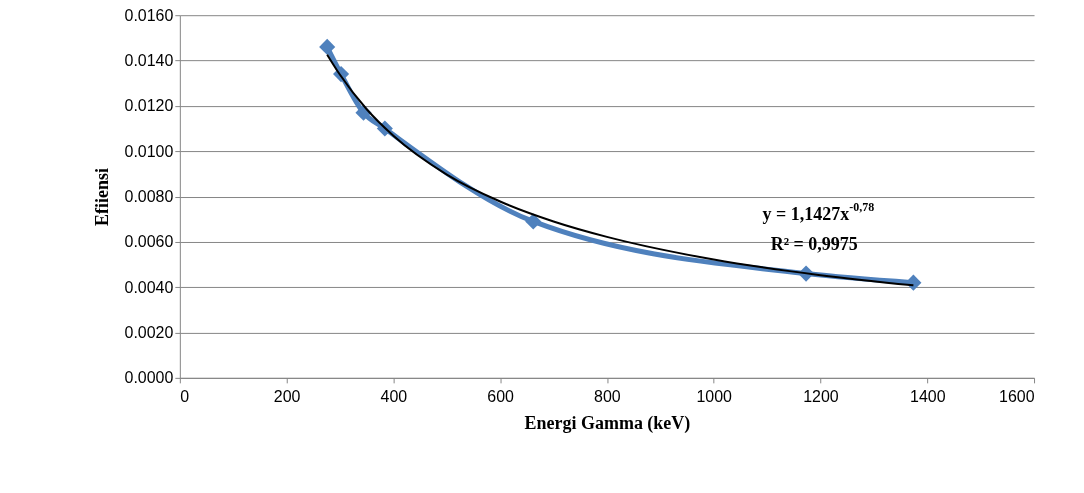 The width and height of the screenshot is (1084, 493). I want to click on y-tick-label: 0.0060, so click(149, 242).